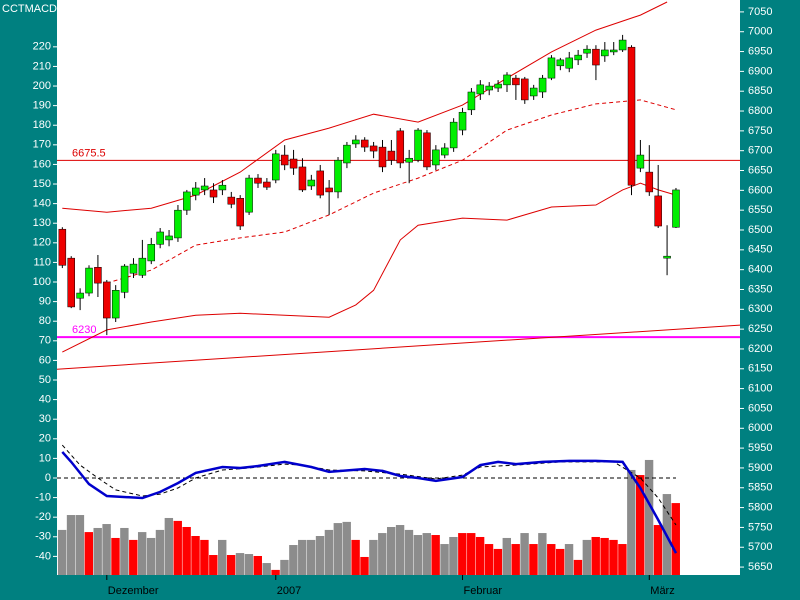 This screenshot has width=800, height=600. I want to click on y2-tick-label: 110, so click(42, 262).